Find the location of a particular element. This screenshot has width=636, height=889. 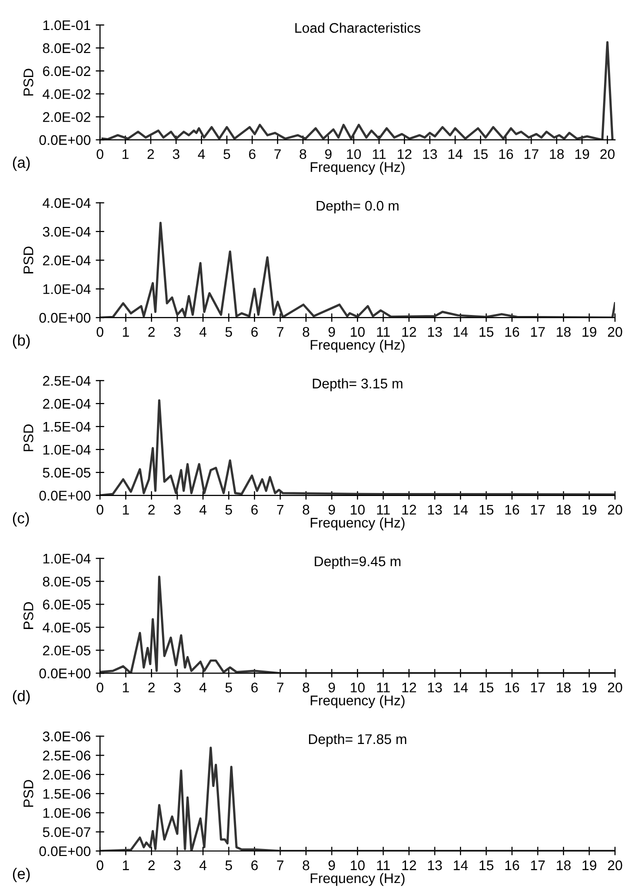

y-tick-label: 3.0E-04 is located at coordinates (66, 231).